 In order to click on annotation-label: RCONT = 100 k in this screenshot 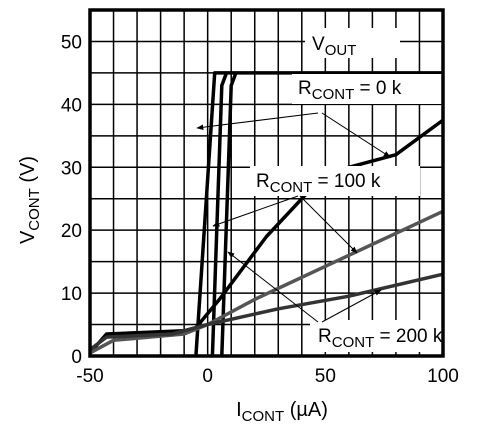, I will do `click(318, 183)`.